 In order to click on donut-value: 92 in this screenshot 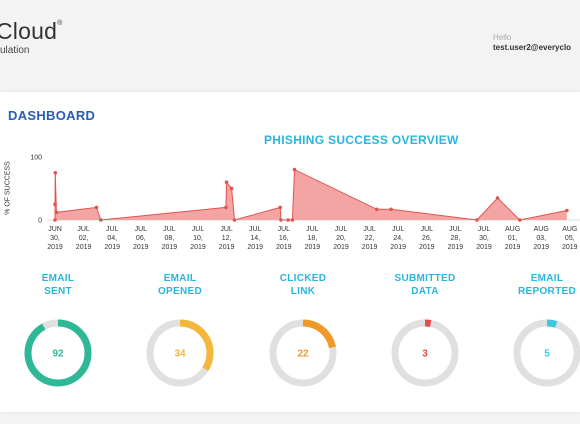, I will do `click(58, 354)`.